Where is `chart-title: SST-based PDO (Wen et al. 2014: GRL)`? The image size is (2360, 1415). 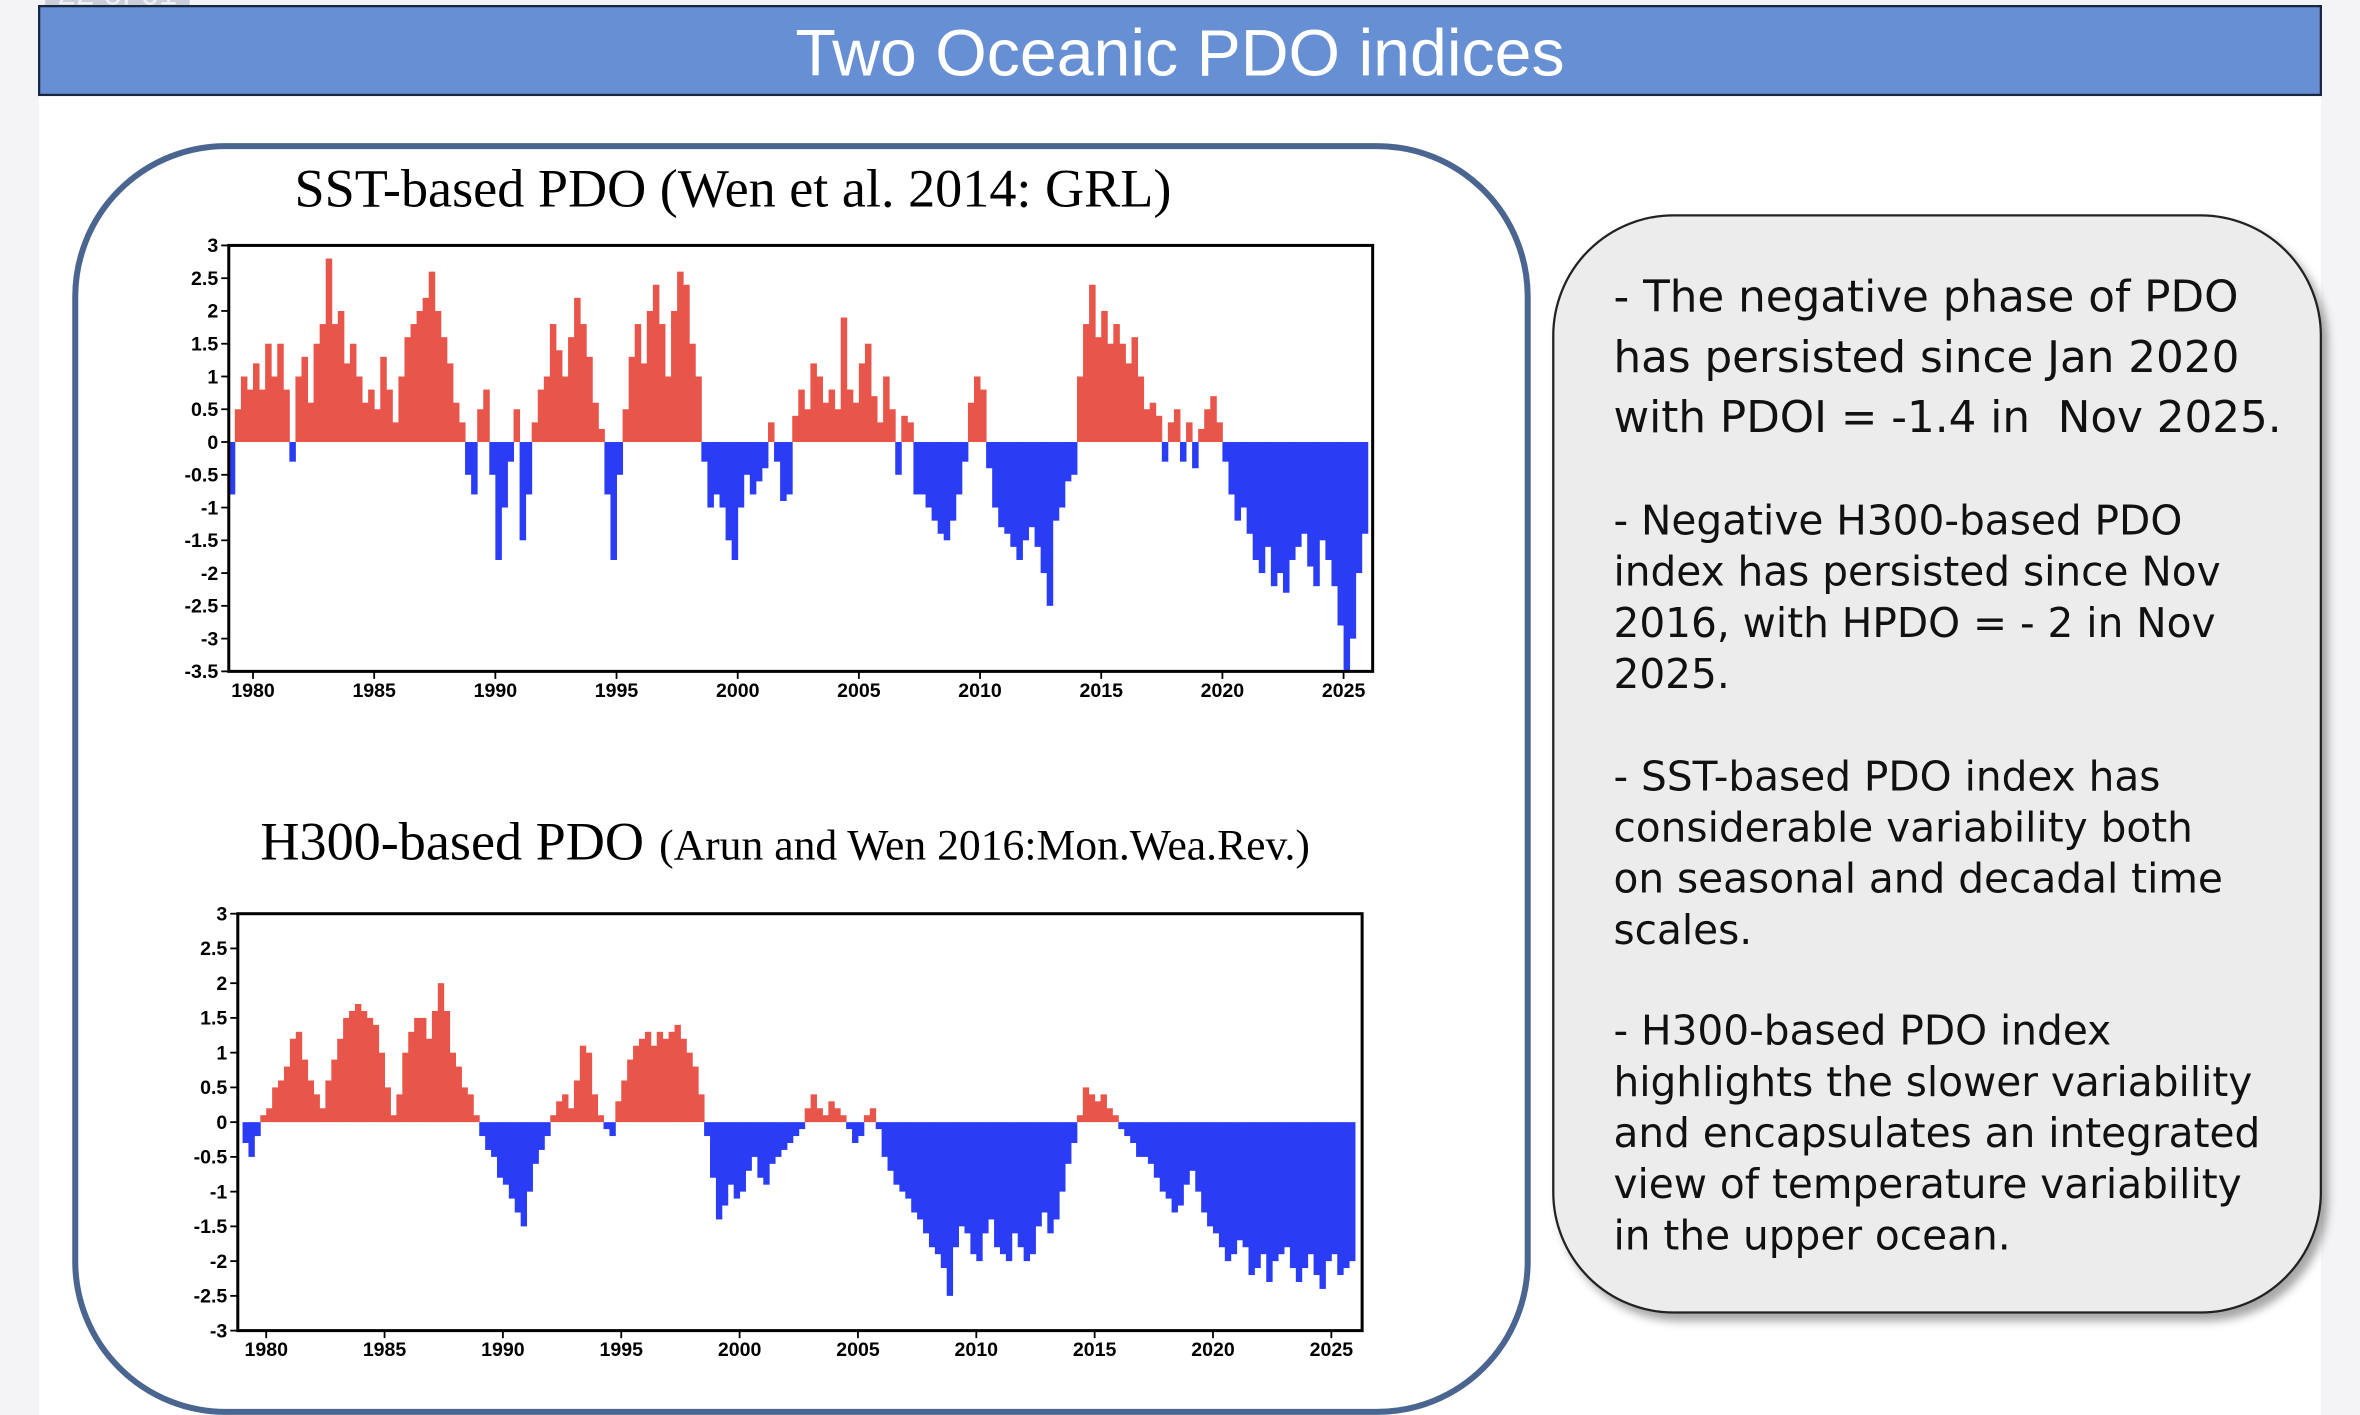 chart-title: SST-based PDO (Wen et al. 2014: GRL) is located at coordinates (733, 188).